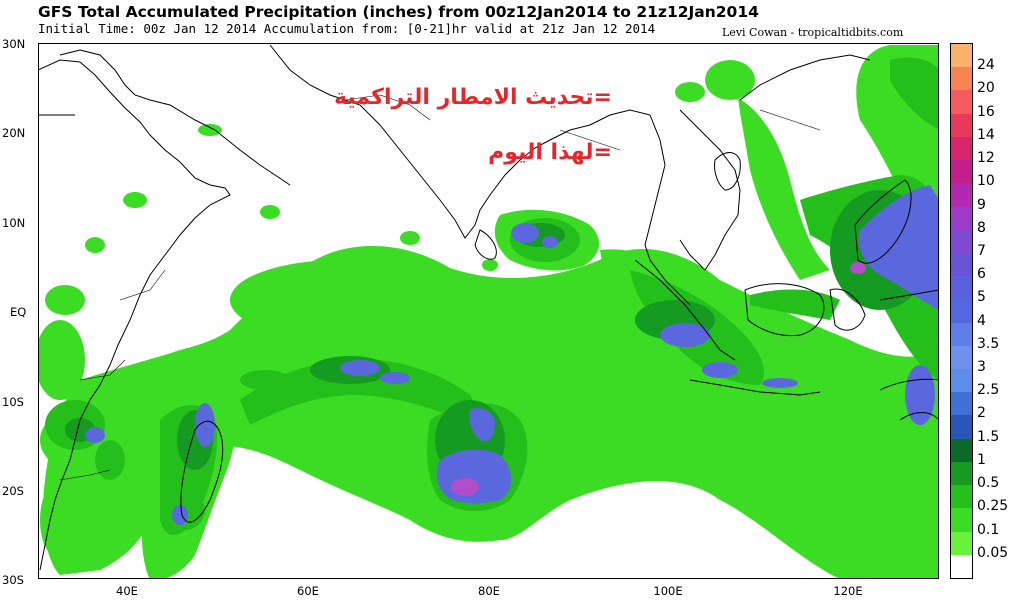 The image size is (1024, 605). Describe the element at coordinates (848, 591) in the screenshot. I see `lon-label-120e: 120E` at that location.